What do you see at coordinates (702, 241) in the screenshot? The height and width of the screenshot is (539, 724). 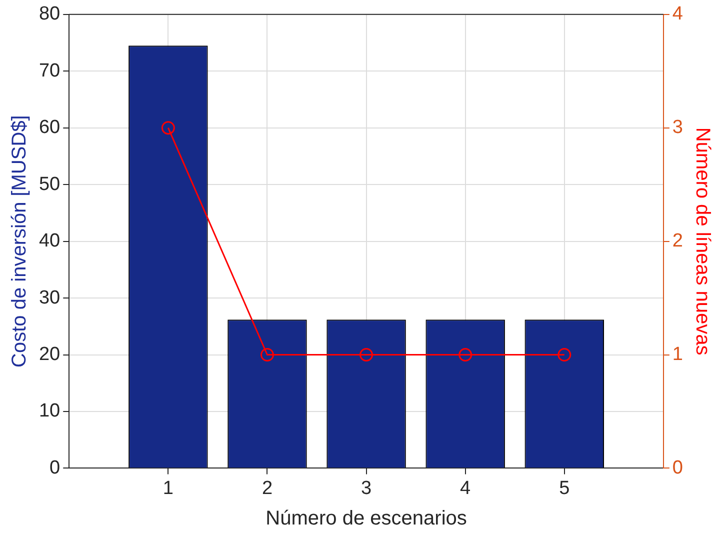 I see `y2-axis-title: Número de líneas nuevas` at bounding box center [702, 241].